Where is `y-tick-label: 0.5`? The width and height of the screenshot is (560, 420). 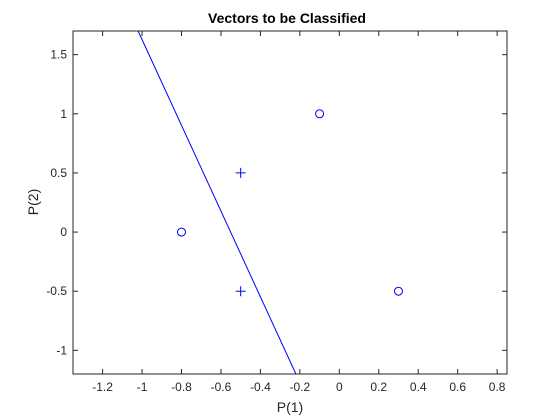 y-tick-label: 0.5 is located at coordinates (58, 173).